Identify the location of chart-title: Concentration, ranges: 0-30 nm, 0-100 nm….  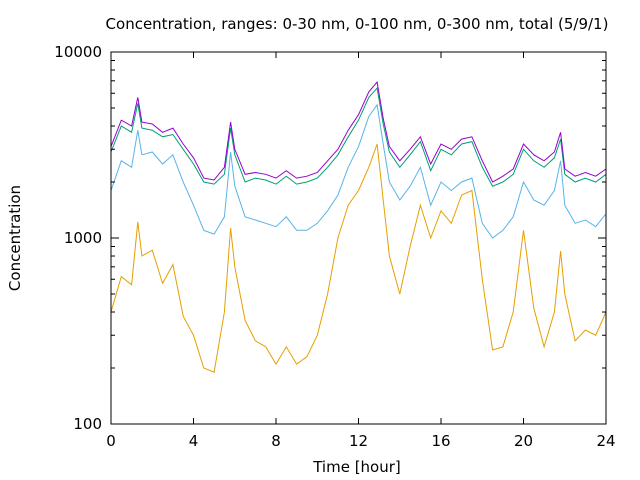
(357, 24).